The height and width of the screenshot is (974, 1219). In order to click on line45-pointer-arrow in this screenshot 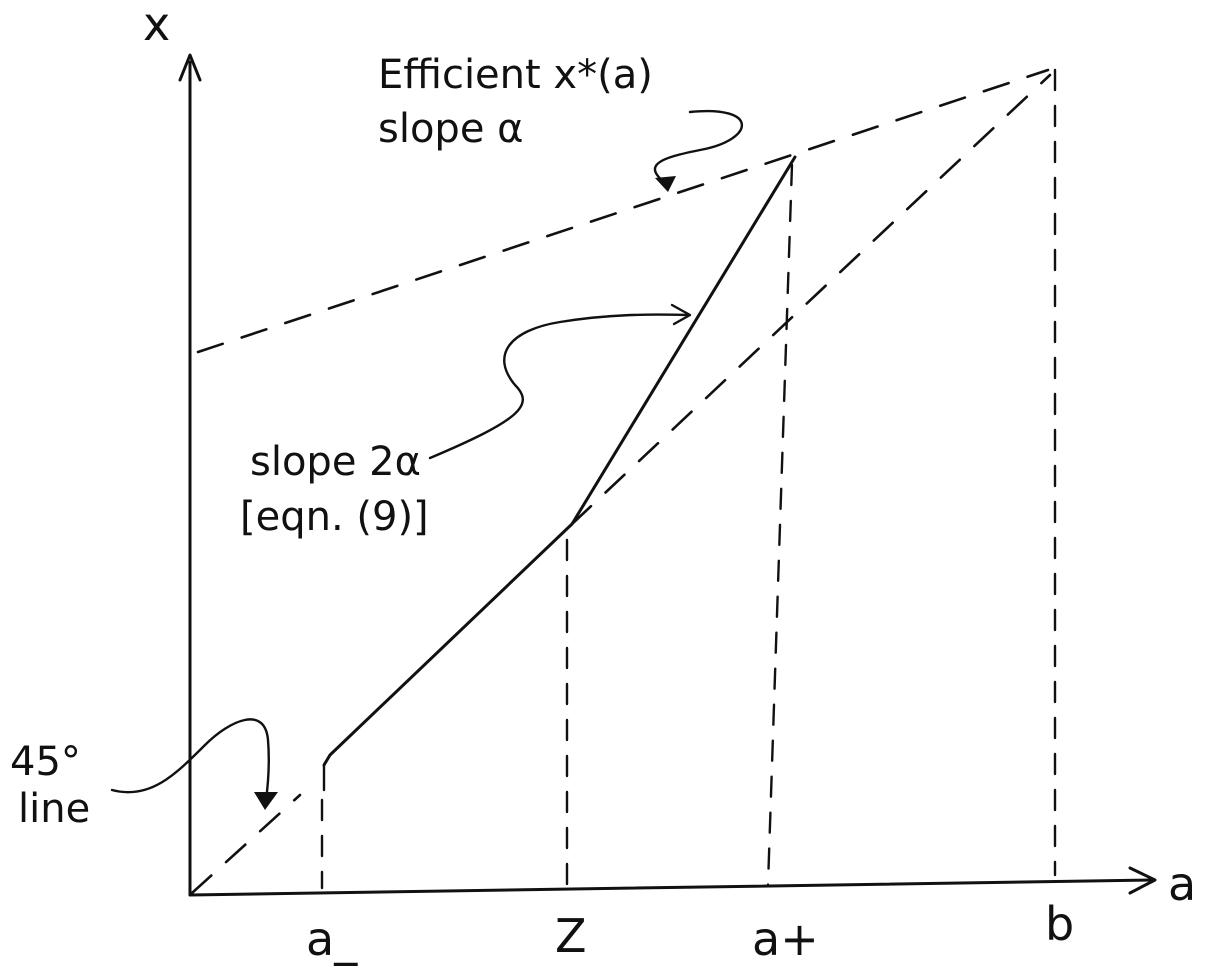, I will do `click(190, 760)`.